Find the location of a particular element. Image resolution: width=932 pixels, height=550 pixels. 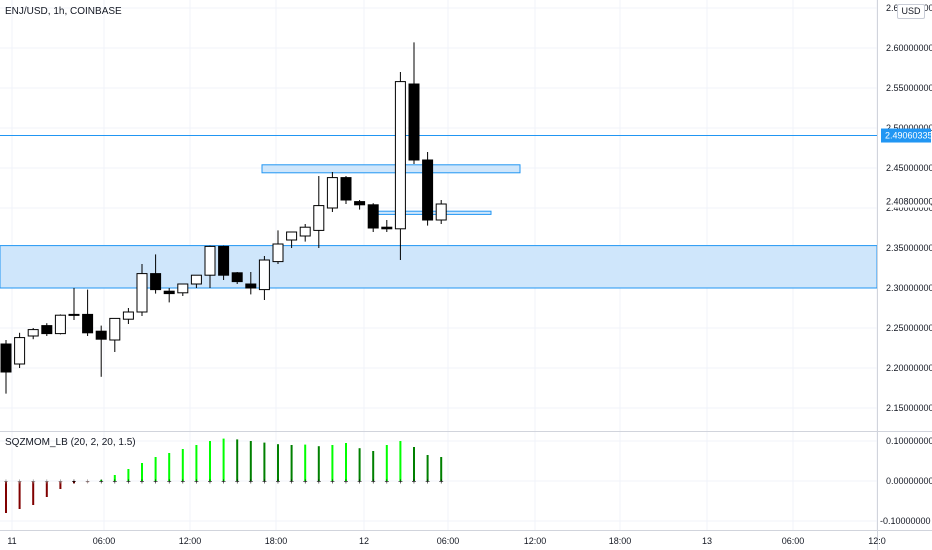

price-tick-label: 2.25000000 is located at coordinates (909, 328).